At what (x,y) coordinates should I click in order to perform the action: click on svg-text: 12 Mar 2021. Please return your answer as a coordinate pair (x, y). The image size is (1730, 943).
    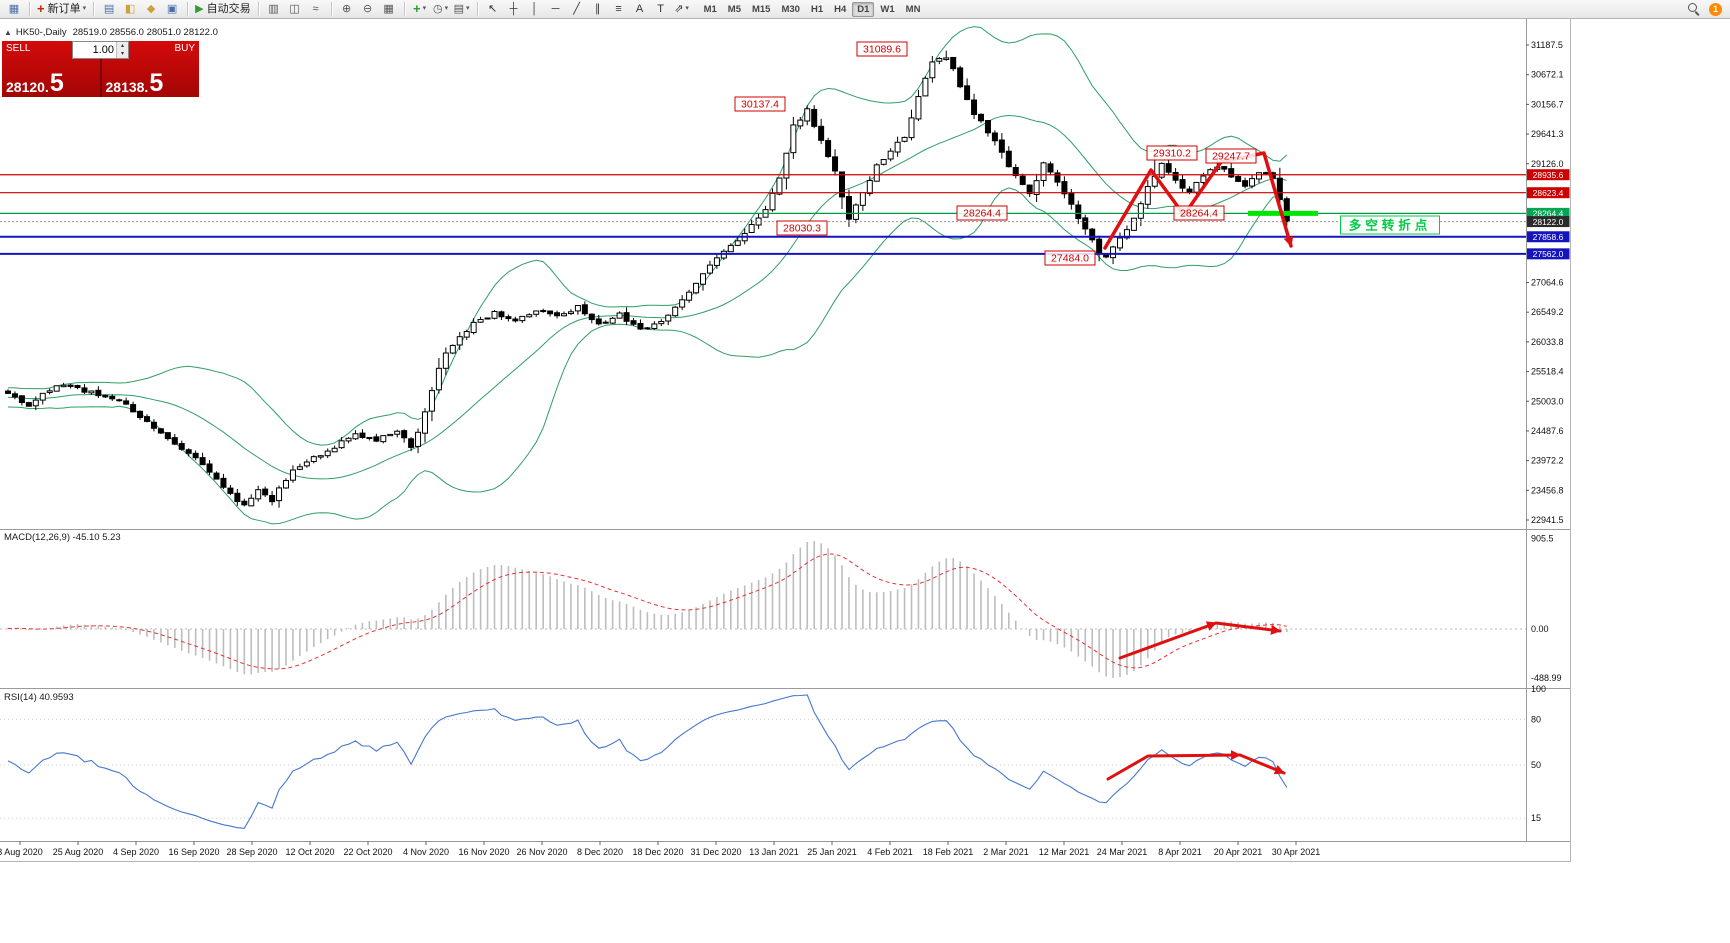
    Looking at the image, I should click on (1064, 852).